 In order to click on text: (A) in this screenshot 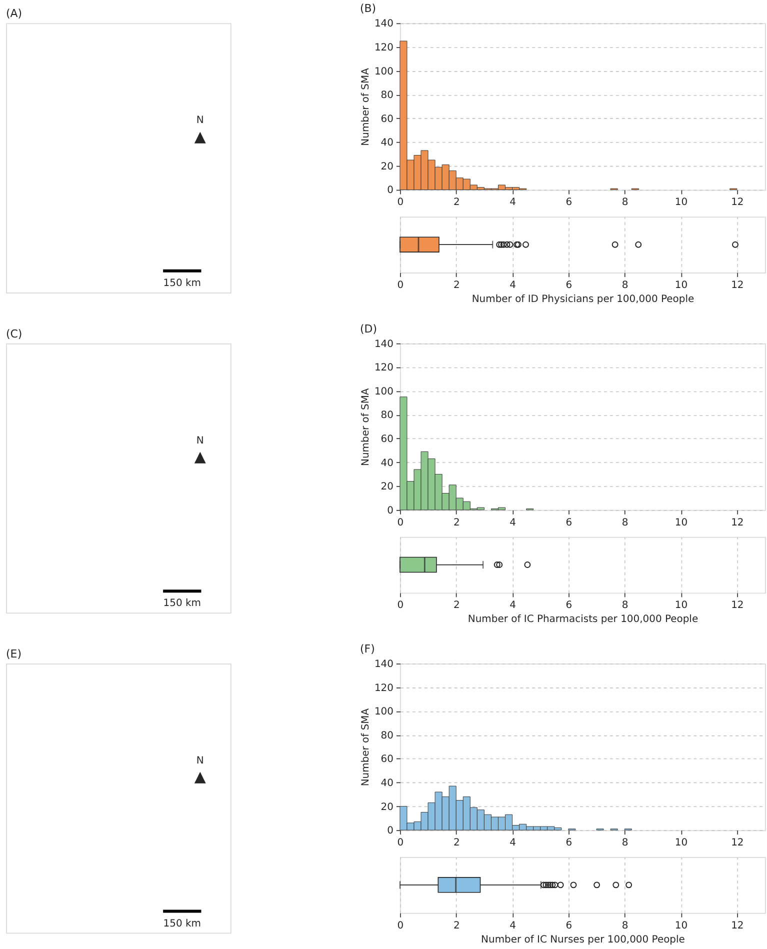, I will do `click(14, 13)`.